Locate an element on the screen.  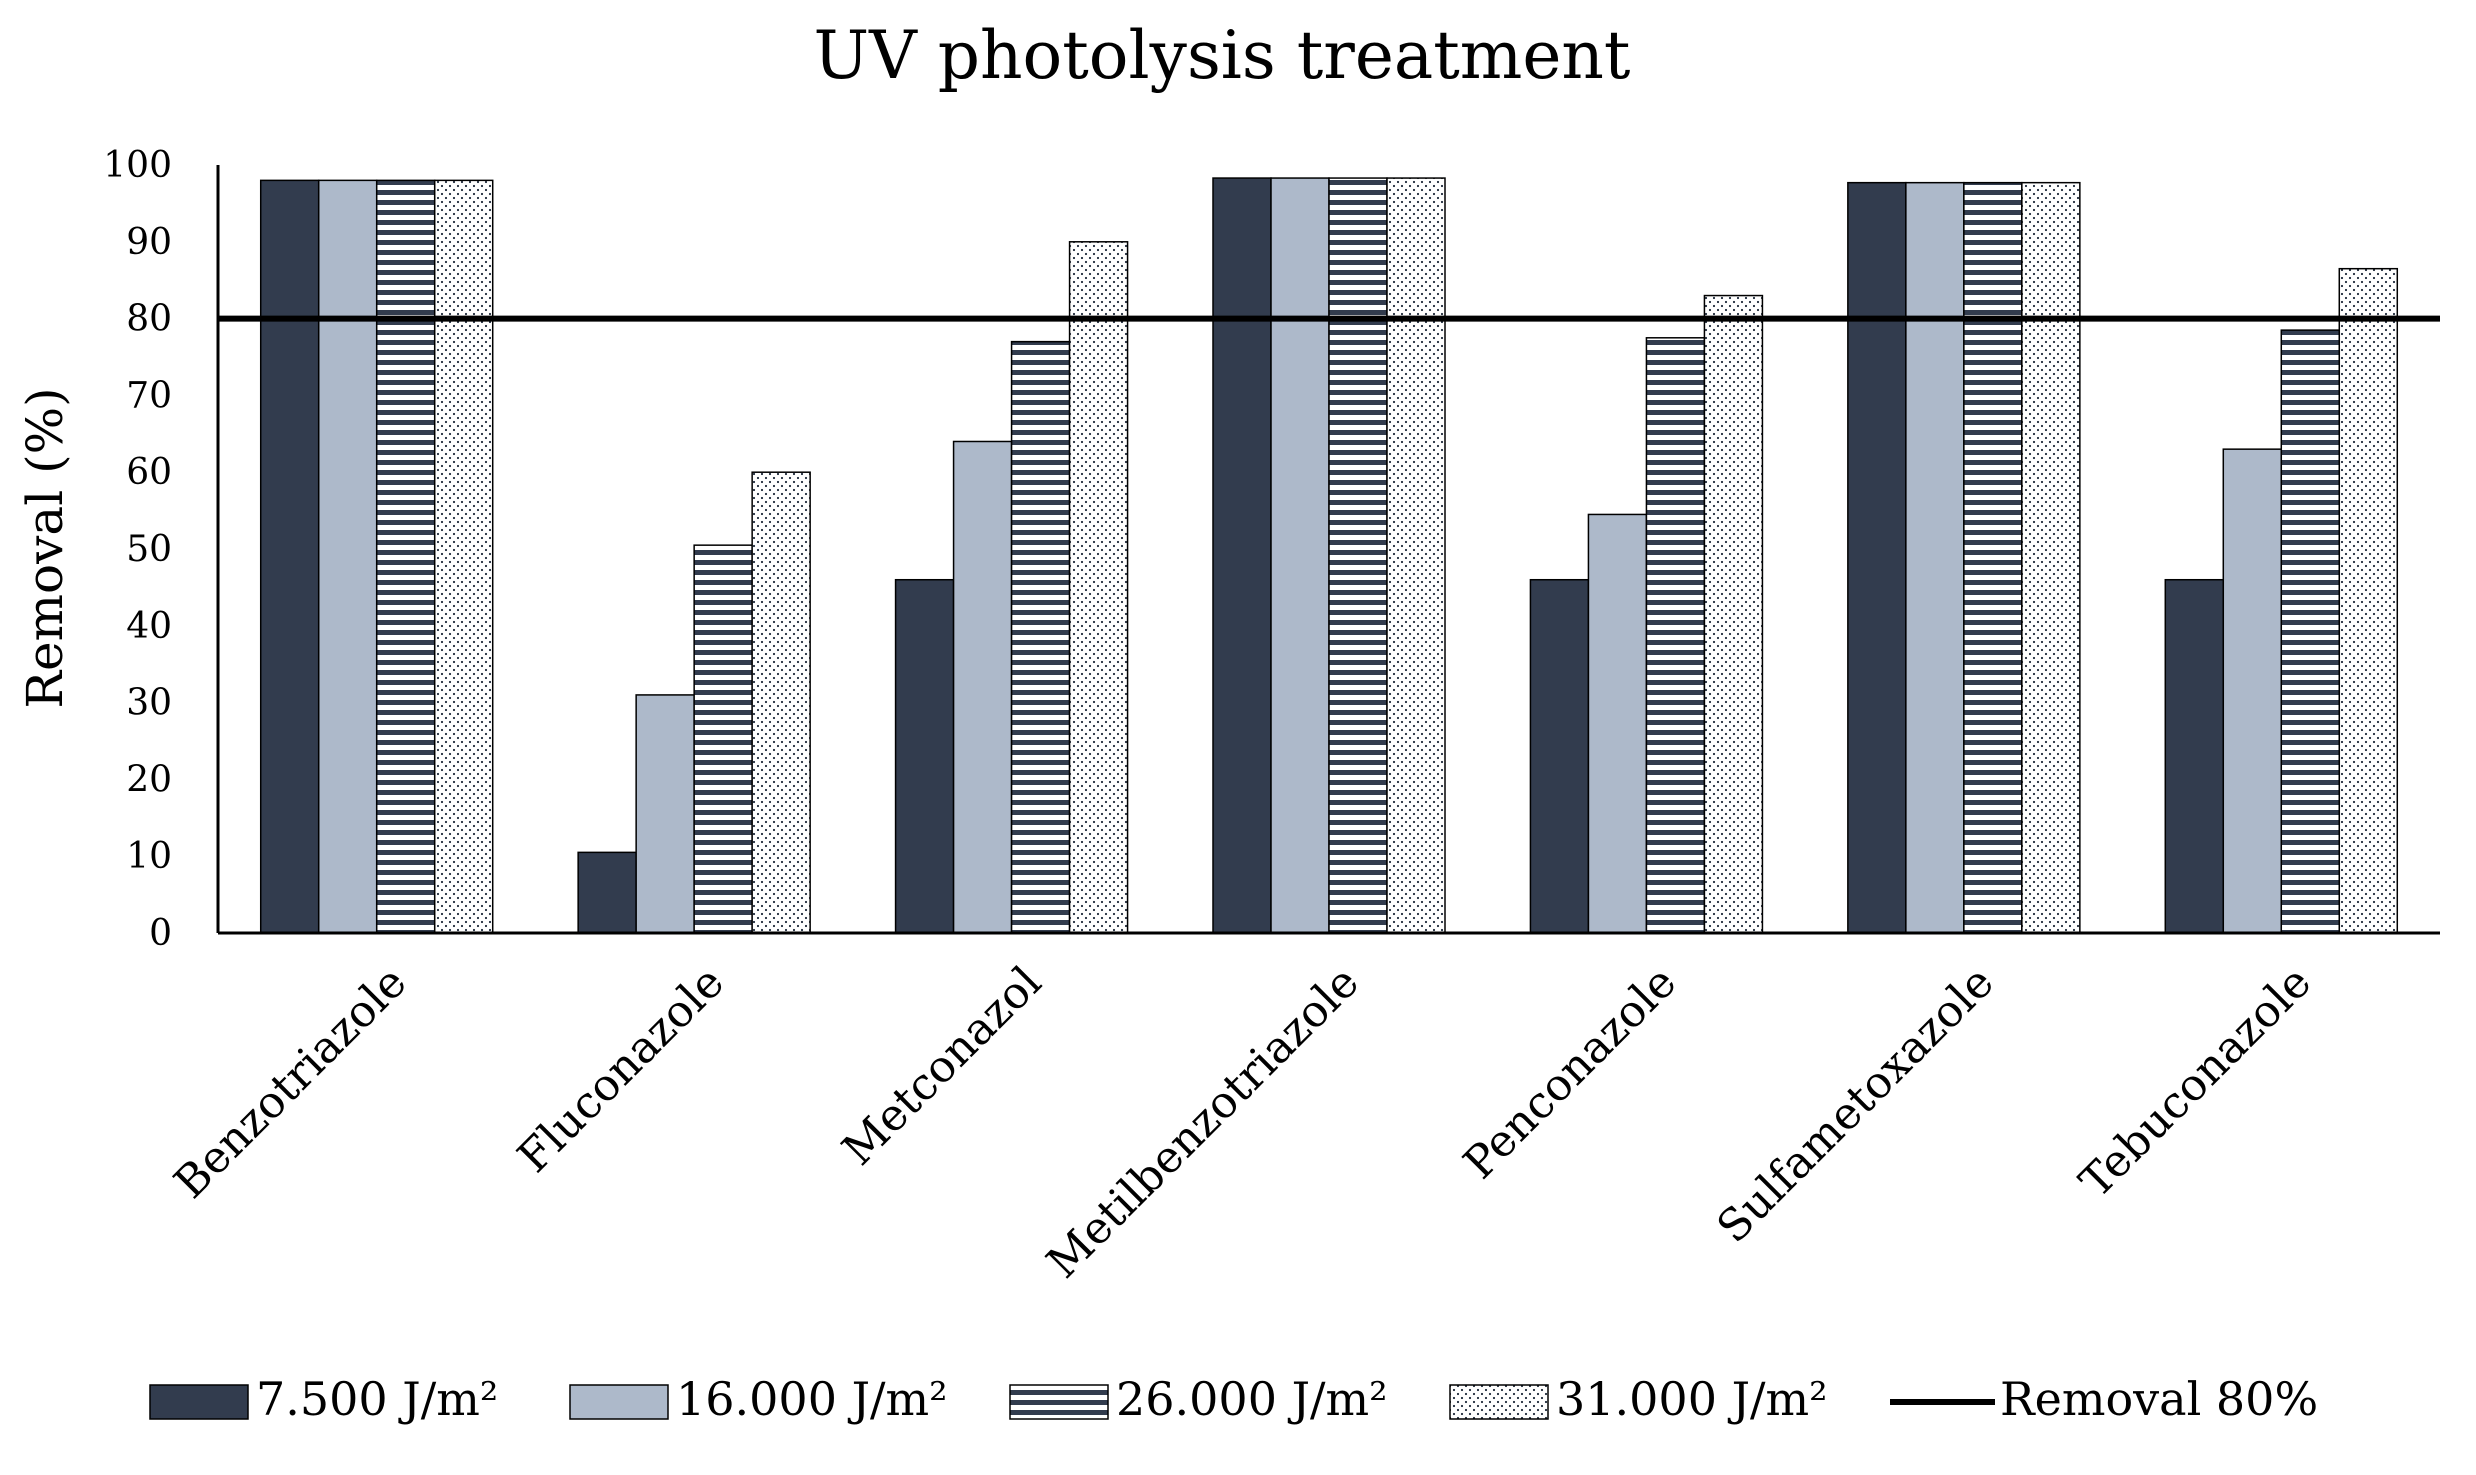
legend-label: 31.000 J/m² is located at coordinates (1692, 1399).